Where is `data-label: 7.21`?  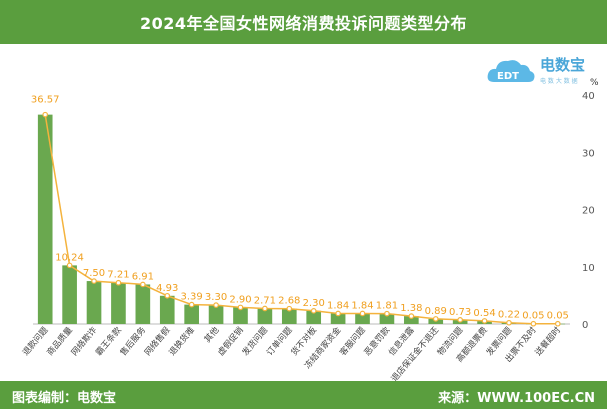
data-label: 7.21 is located at coordinates (118, 275).